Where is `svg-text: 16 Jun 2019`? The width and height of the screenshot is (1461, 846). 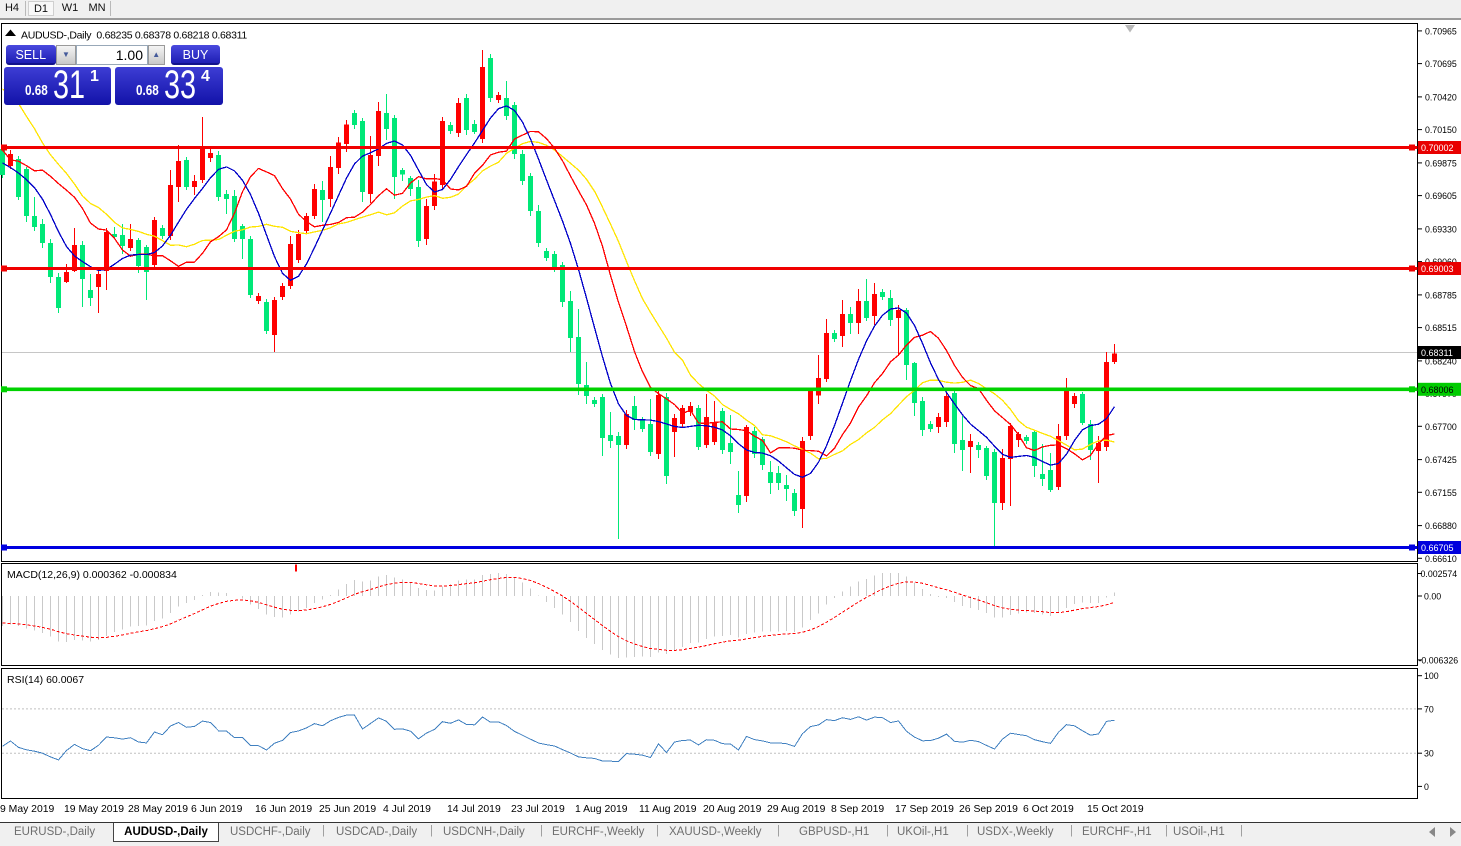 svg-text: 16 Jun 2019 is located at coordinates (283, 809).